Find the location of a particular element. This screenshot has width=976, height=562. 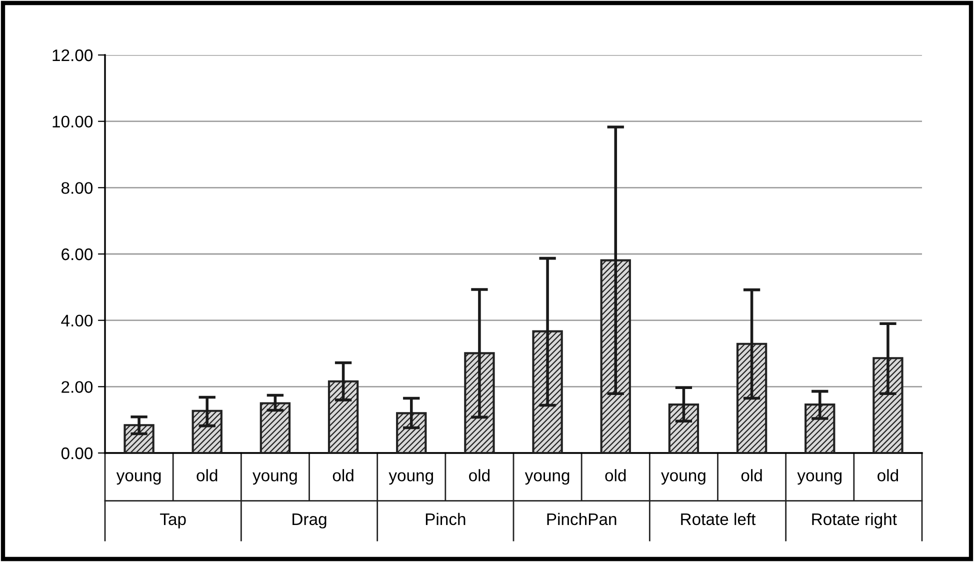

y-tick-label: 10.00 is located at coordinates (72, 122).